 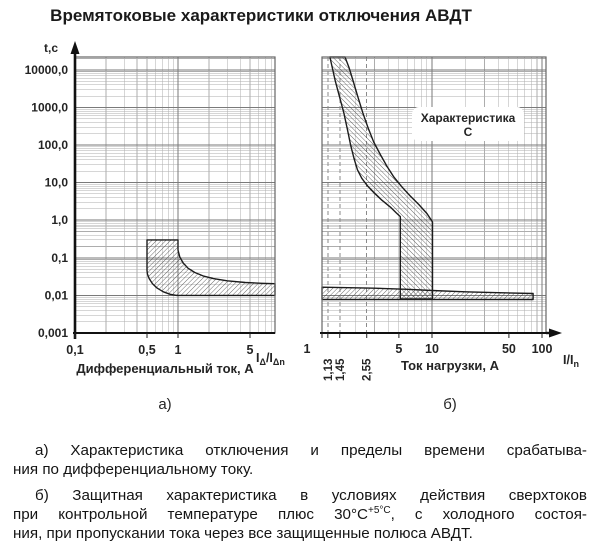 I want to click on axes: 1 1,13 1,45 2,55 5 10 50 100 Ток нагрузки, А I/In, so click(x=441, y=354).